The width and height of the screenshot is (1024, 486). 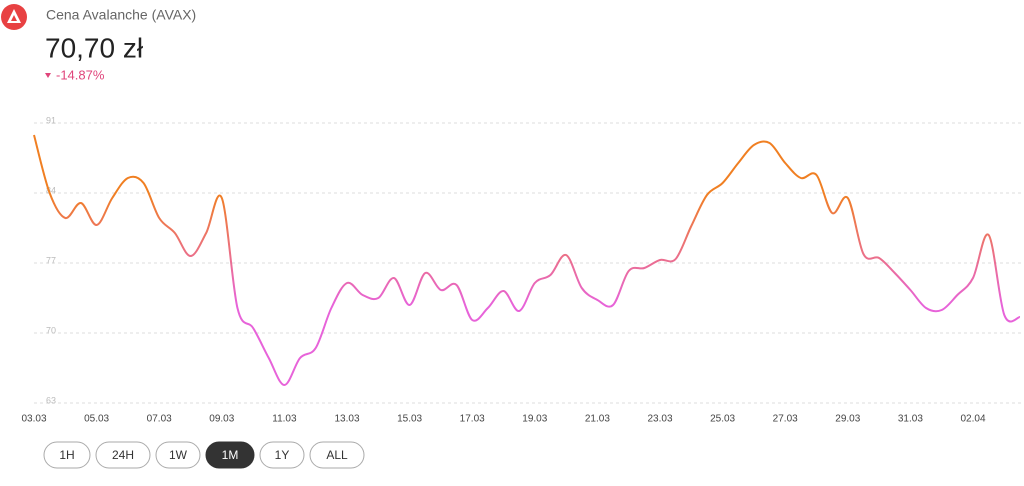 I want to click on x-tick-label: 02.04, so click(x=972, y=419).